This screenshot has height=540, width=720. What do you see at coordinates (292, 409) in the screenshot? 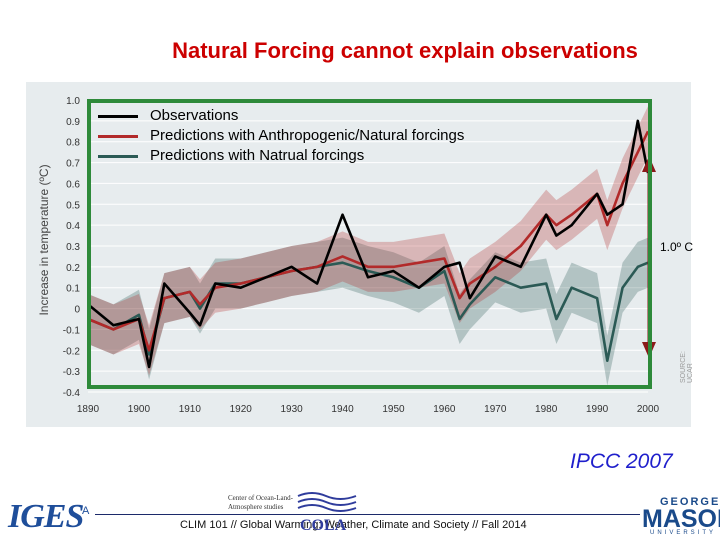
I see `x-tick-label: 1930` at bounding box center [292, 409].